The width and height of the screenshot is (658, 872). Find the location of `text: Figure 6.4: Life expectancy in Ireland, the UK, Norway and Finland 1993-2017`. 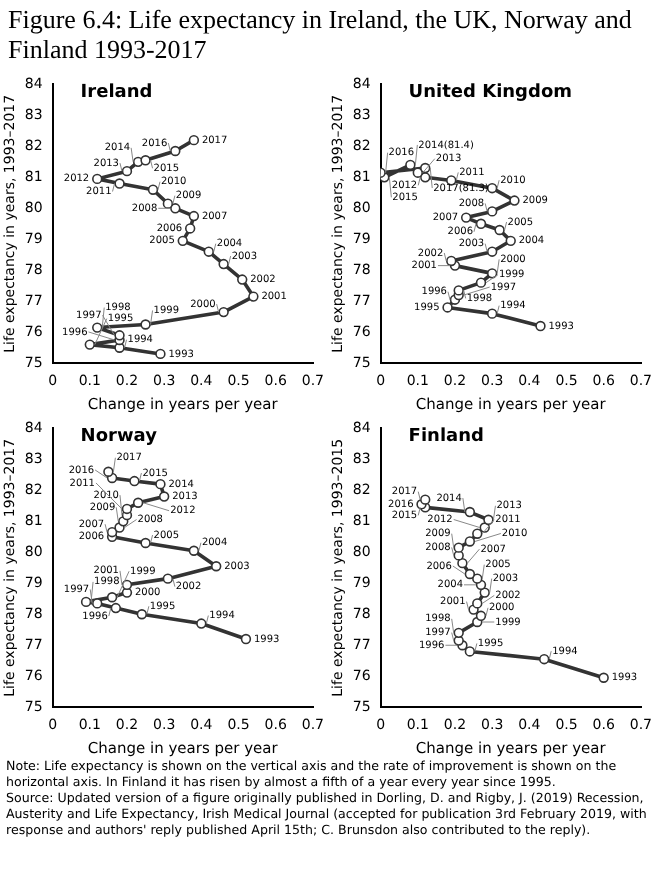

text: Figure 6.4: Life expectancy in Ireland, the UK, Norway and Finland 1993-2017 is located at coordinates (320, 35).